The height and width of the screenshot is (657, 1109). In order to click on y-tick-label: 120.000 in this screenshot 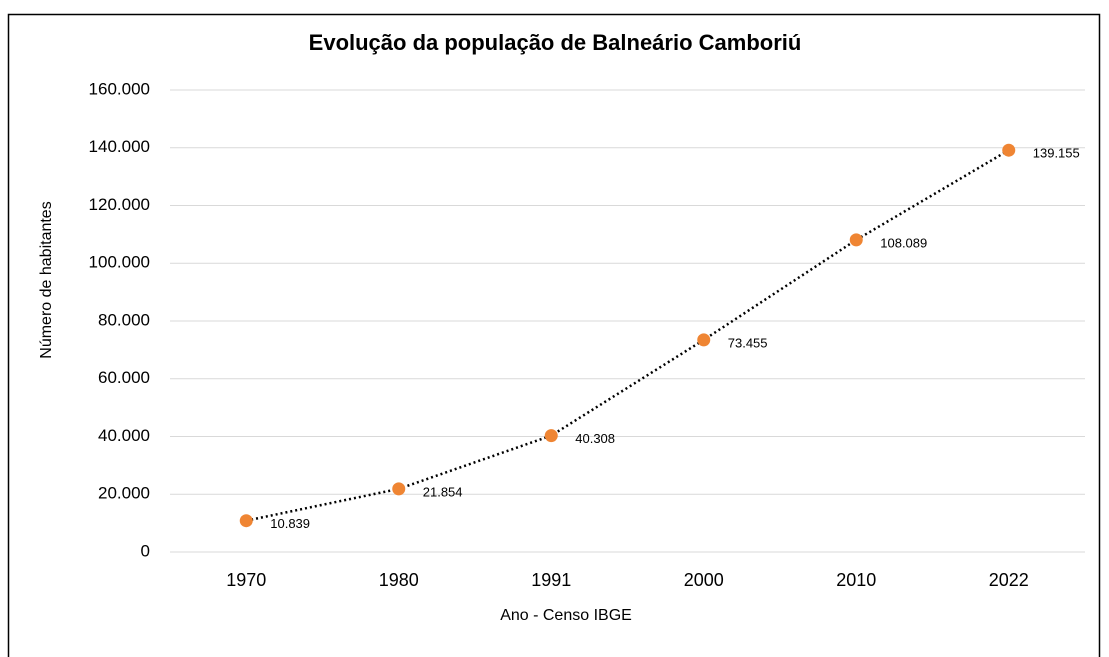, I will do `click(119, 204)`.